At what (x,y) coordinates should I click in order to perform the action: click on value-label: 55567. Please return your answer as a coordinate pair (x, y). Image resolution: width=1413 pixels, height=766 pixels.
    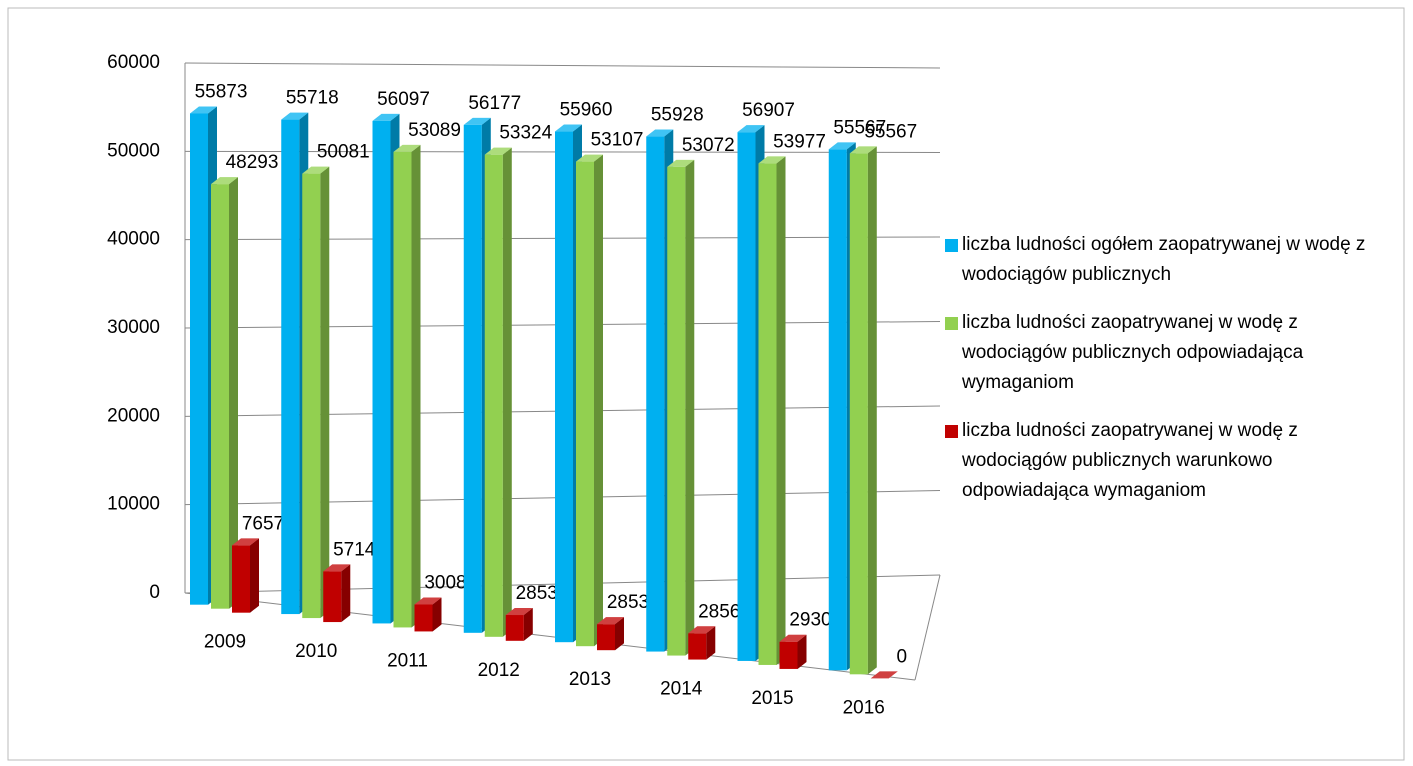
    Looking at the image, I should click on (890, 131).